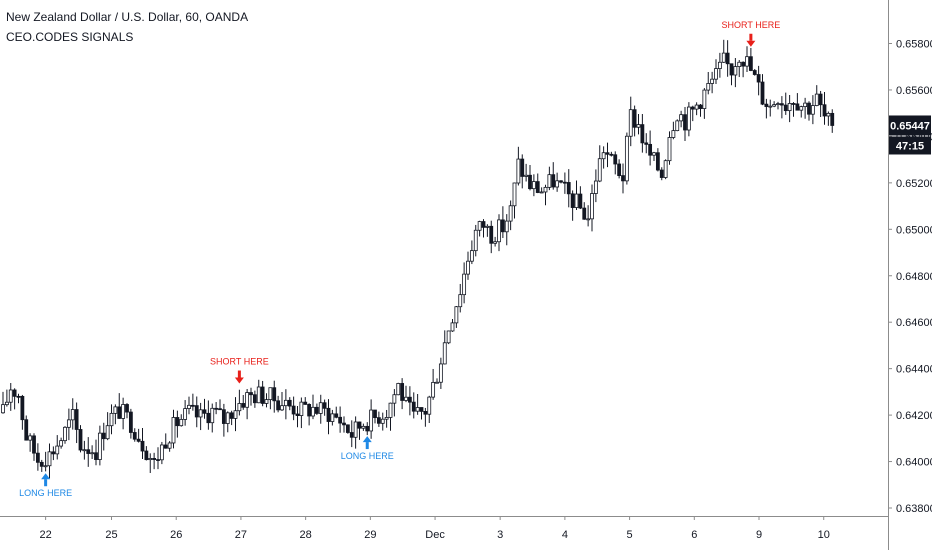 The width and height of the screenshot is (932, 555). Describe the element at coordinates (367, 446) in the screenshot. I see `long-arrow-shaft` at that location.